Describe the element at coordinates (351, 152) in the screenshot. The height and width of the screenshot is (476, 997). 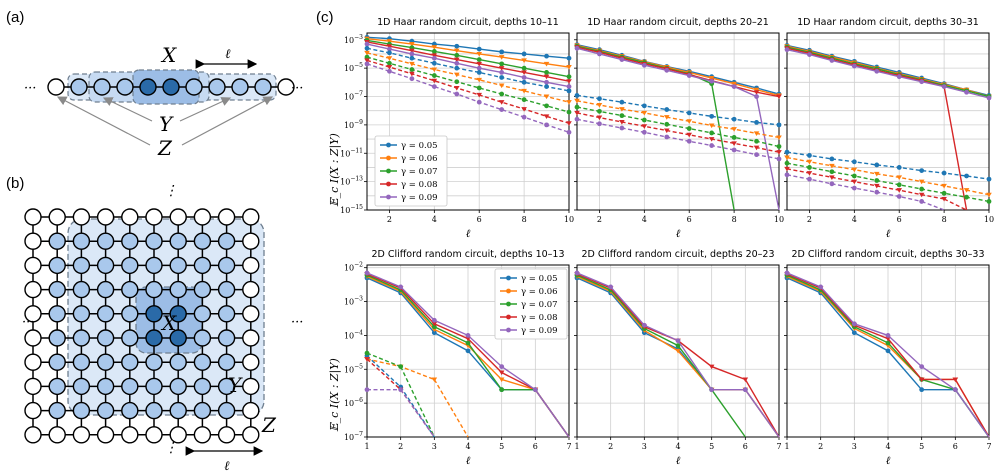
I see `y-tick-label: 10⁻¹¹` at that location.